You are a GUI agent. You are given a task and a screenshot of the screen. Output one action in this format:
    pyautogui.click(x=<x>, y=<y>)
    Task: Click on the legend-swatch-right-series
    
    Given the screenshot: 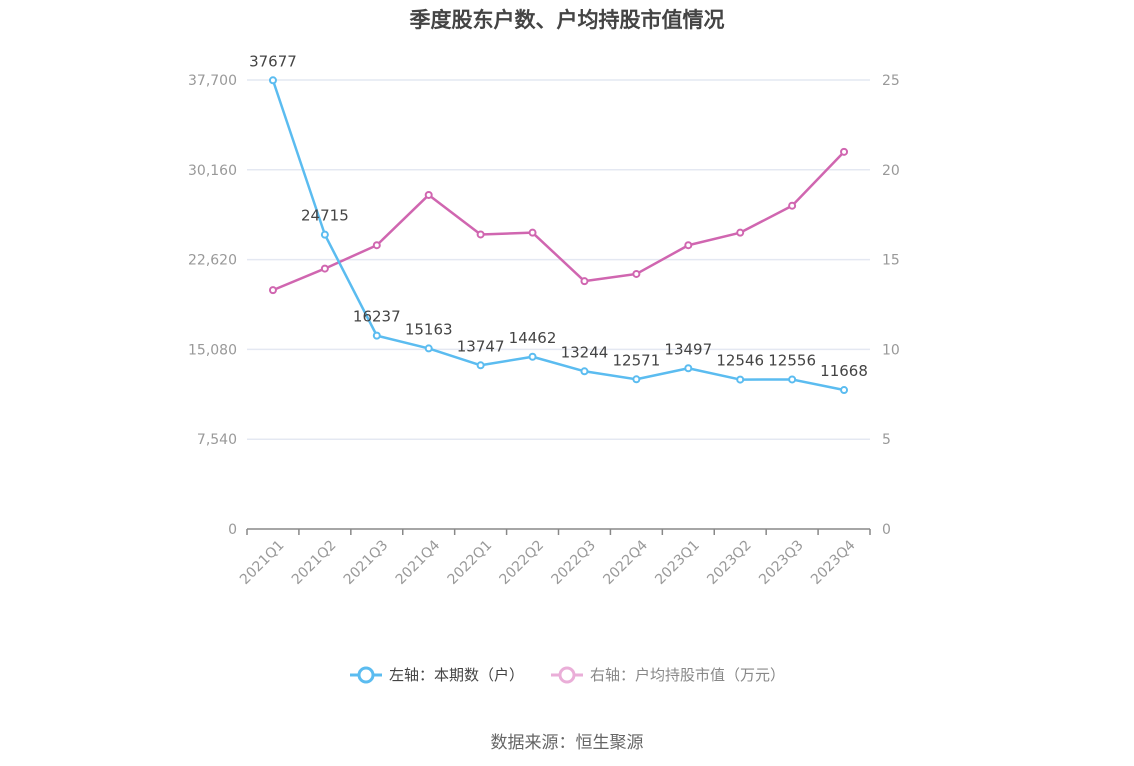 What is the action you would take?
    pyautogui.click(x=567, y=674)
    